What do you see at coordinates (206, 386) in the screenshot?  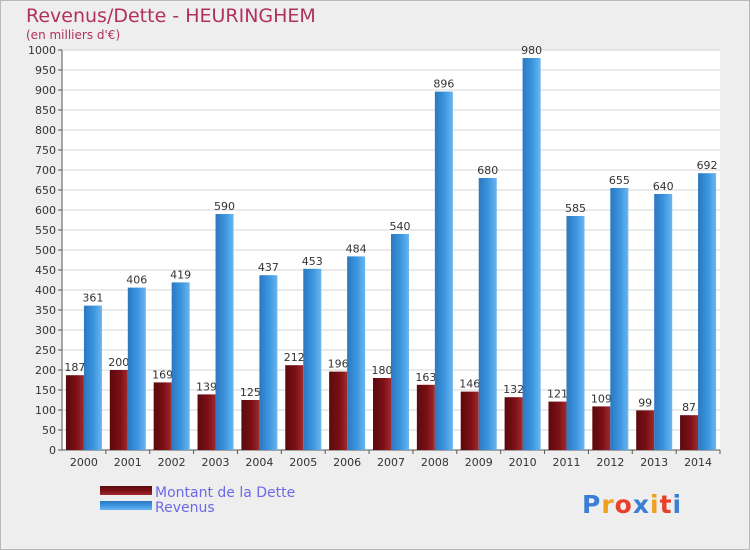 I see `data-label: 139` at bounding box center [206, 386].